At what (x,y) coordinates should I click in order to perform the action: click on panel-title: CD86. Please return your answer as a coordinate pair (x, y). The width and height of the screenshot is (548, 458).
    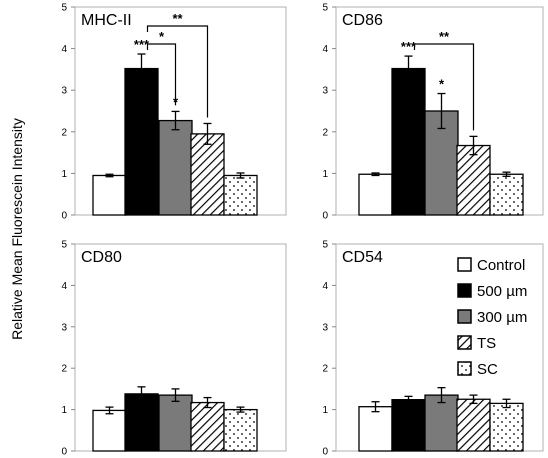
    Looking at the image, I should click on (362, 20).